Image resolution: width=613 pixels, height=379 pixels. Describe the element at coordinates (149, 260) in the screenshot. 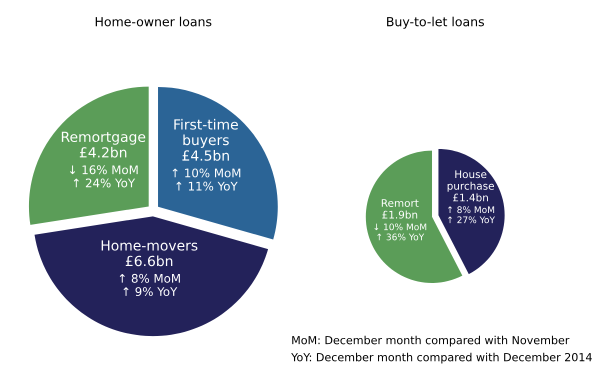

I see `data-label: £6.6bn` at that location.